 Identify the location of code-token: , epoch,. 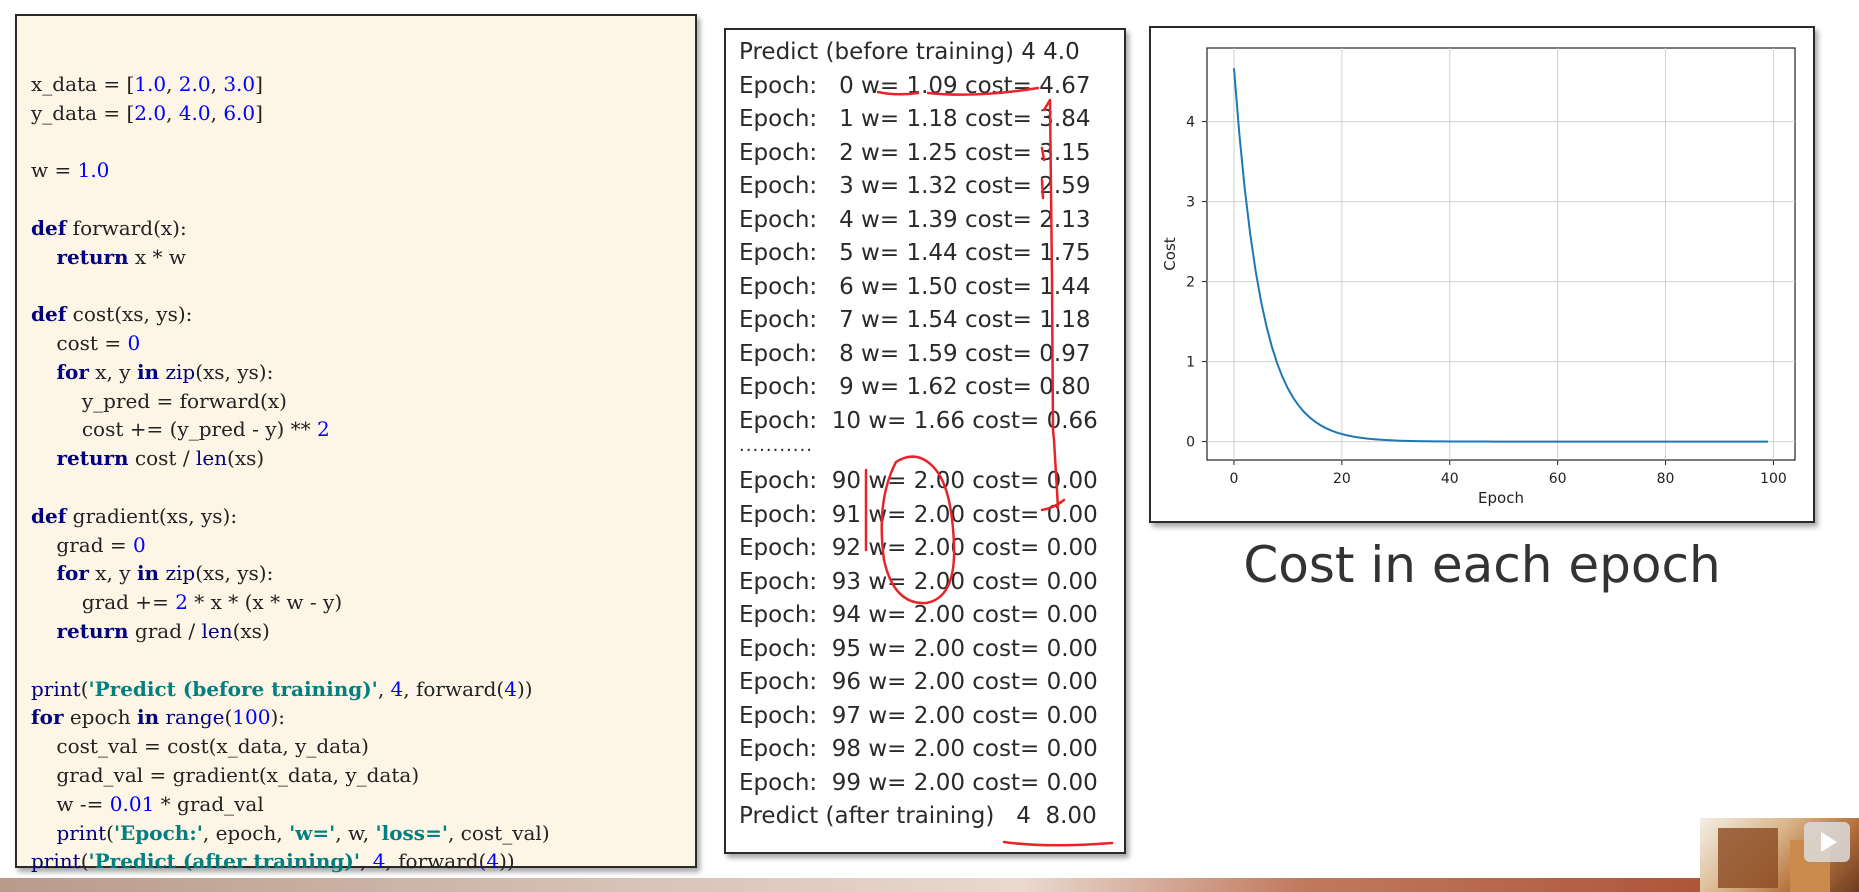
(246, 832).